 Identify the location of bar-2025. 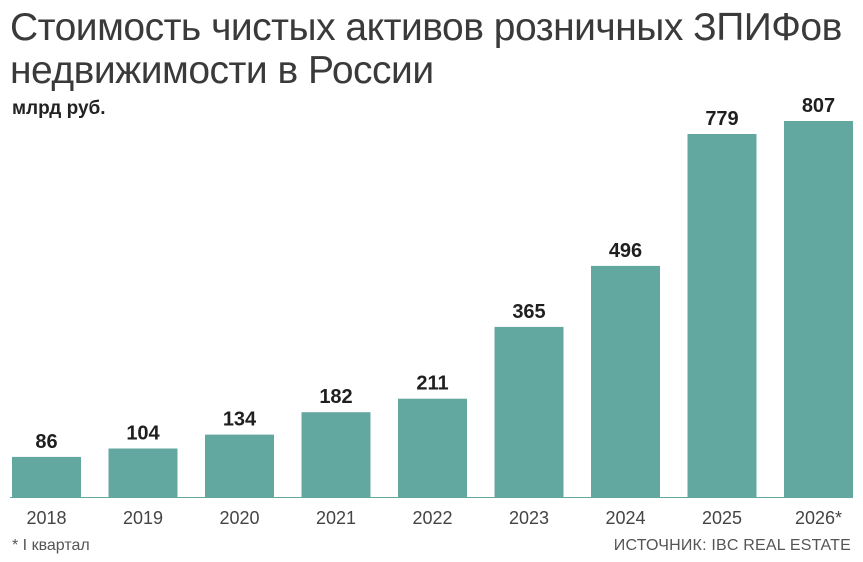
(722, 315).